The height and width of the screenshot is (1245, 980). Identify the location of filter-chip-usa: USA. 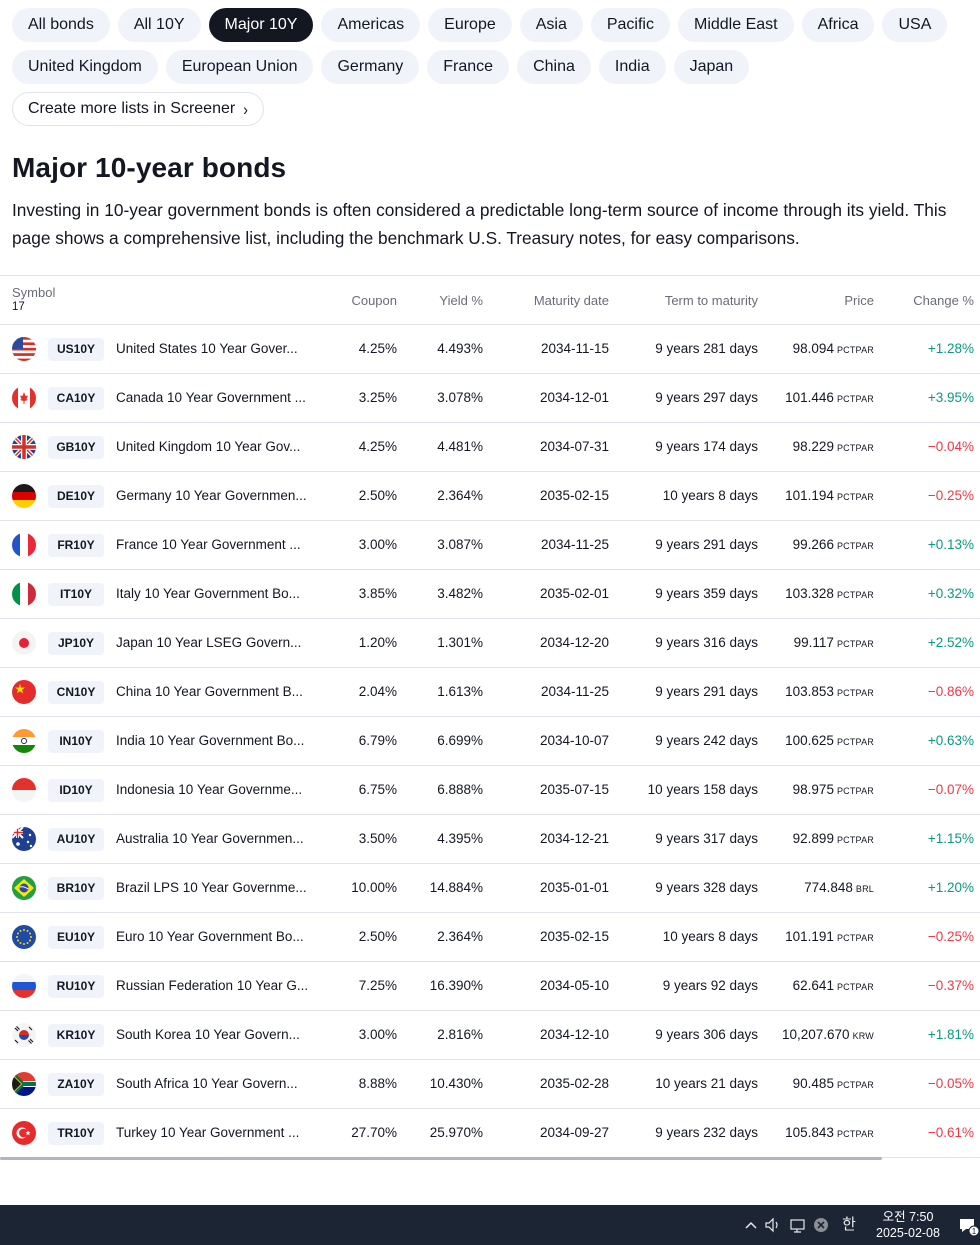
(915, 25).